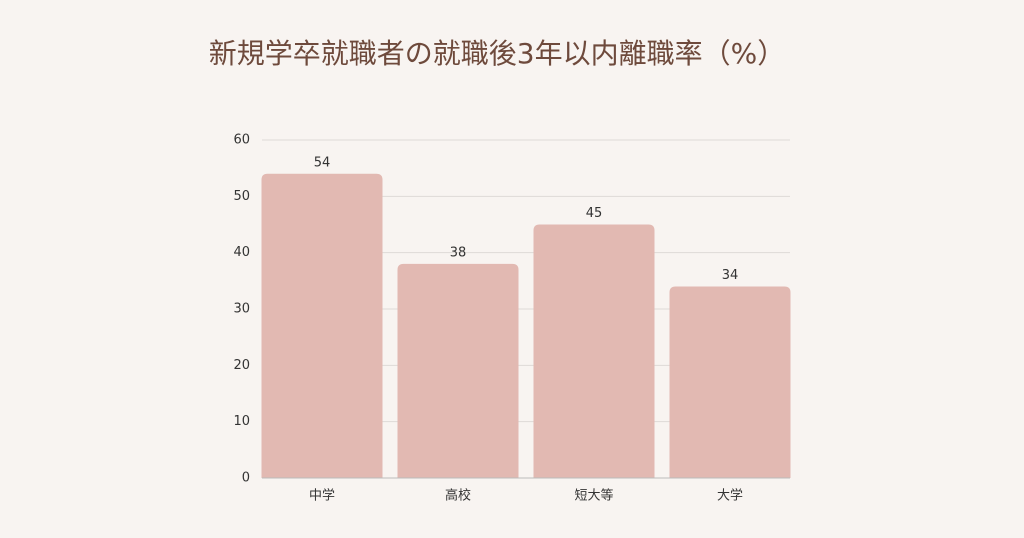  I want to click on value-label: 34, so click(730, 275).